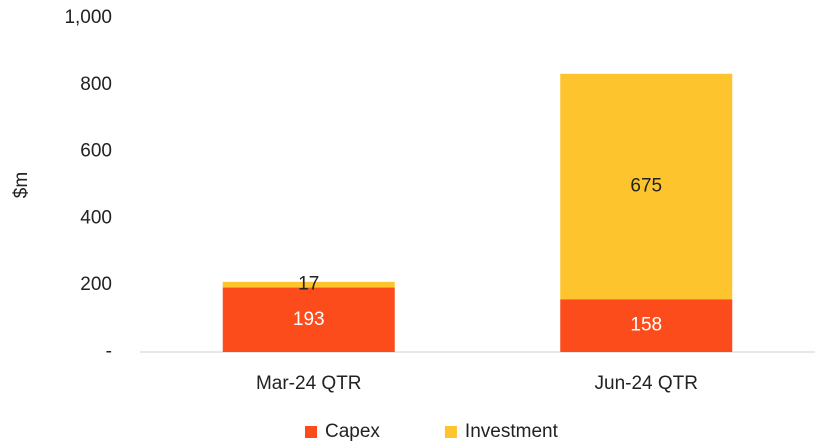  What do you see at coordinates (352, 431) in the screenshot?
I see `legend-label: Capex` at bounding box center [352, 431].